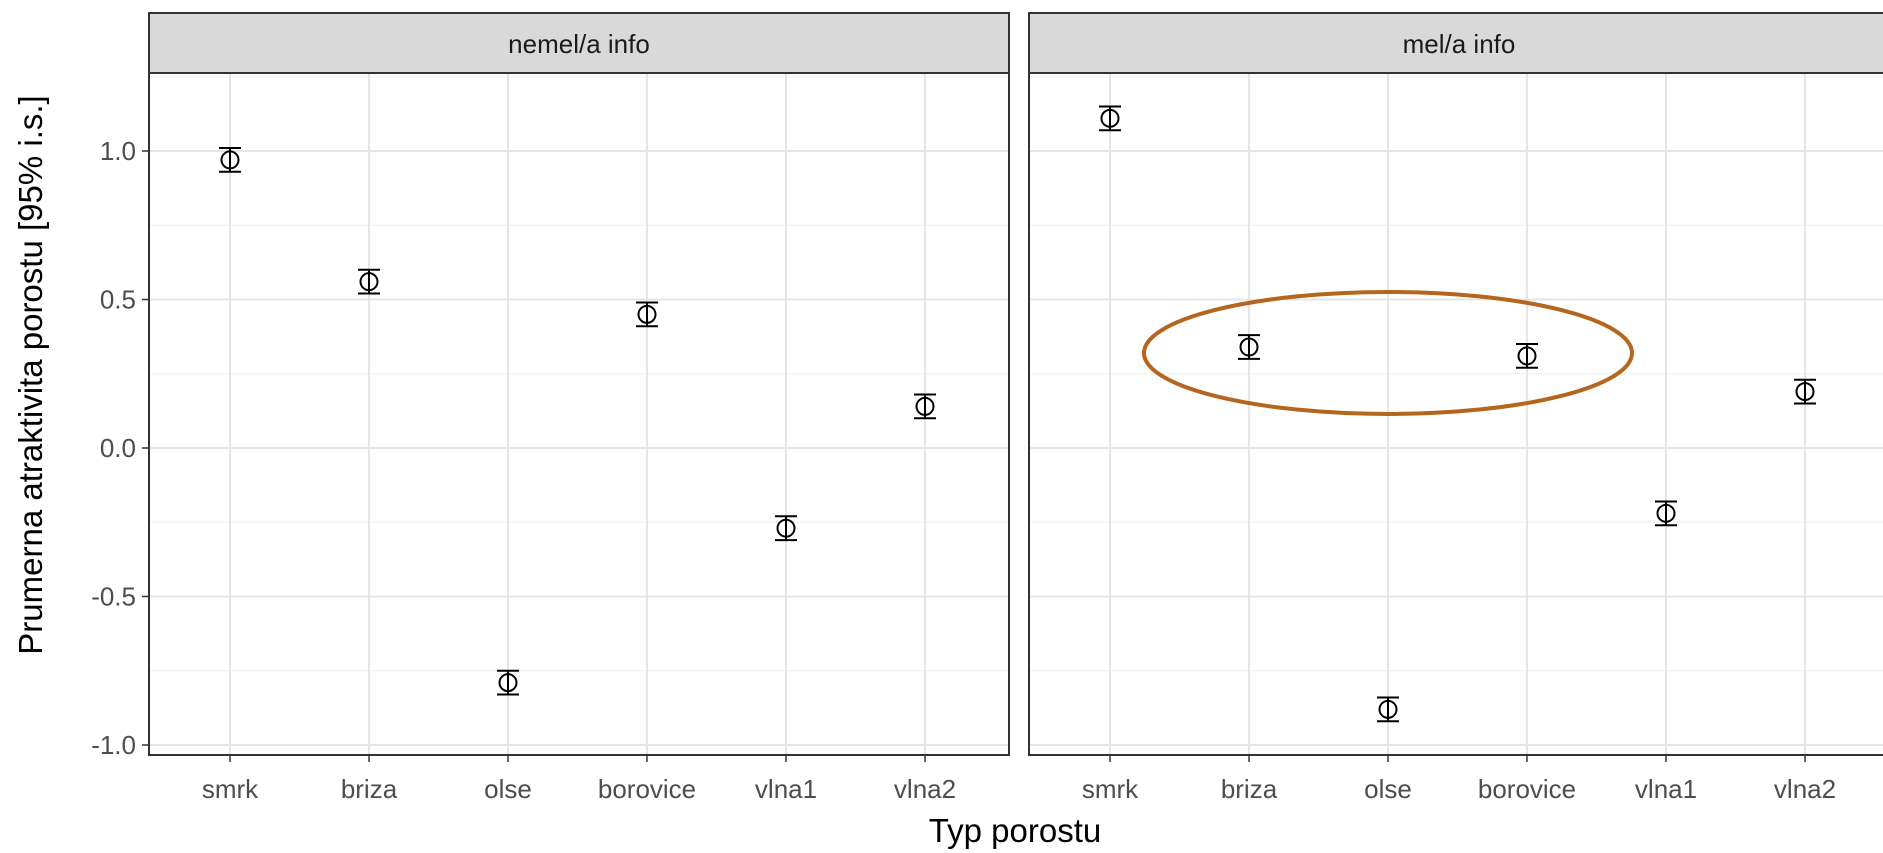 This screenshot has width=1883, height=853. I want to click on y-axis-ticks: -1.0 -0.5 0.0 0.5 1.0, so click(120, 448).